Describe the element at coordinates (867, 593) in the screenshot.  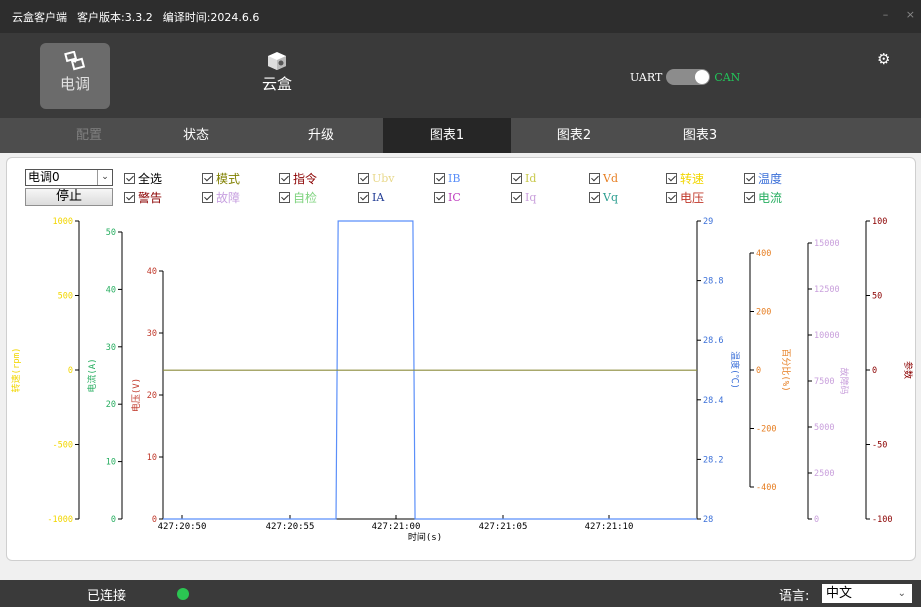
I see `language-select: 中文 ⌄` at that location.